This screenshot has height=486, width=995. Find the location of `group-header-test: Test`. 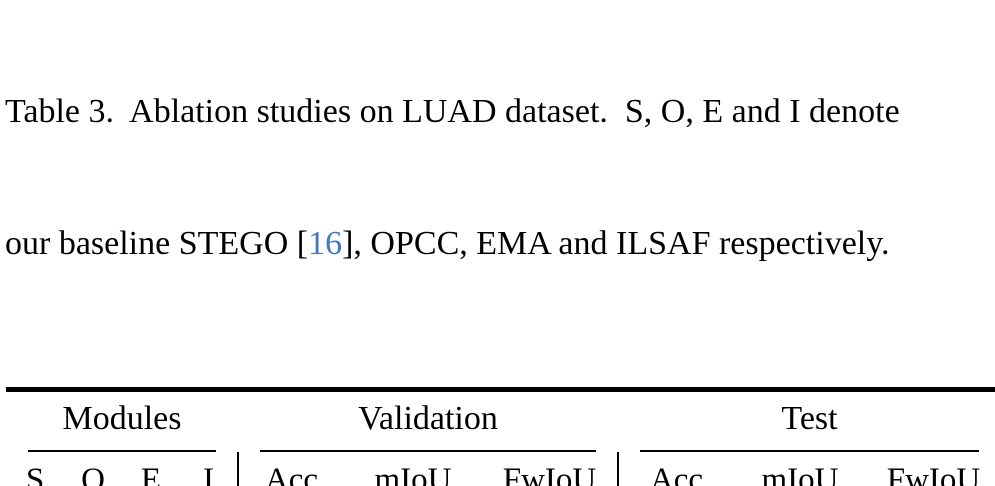

group-header-test: Test is located at coordinates (806, 421).